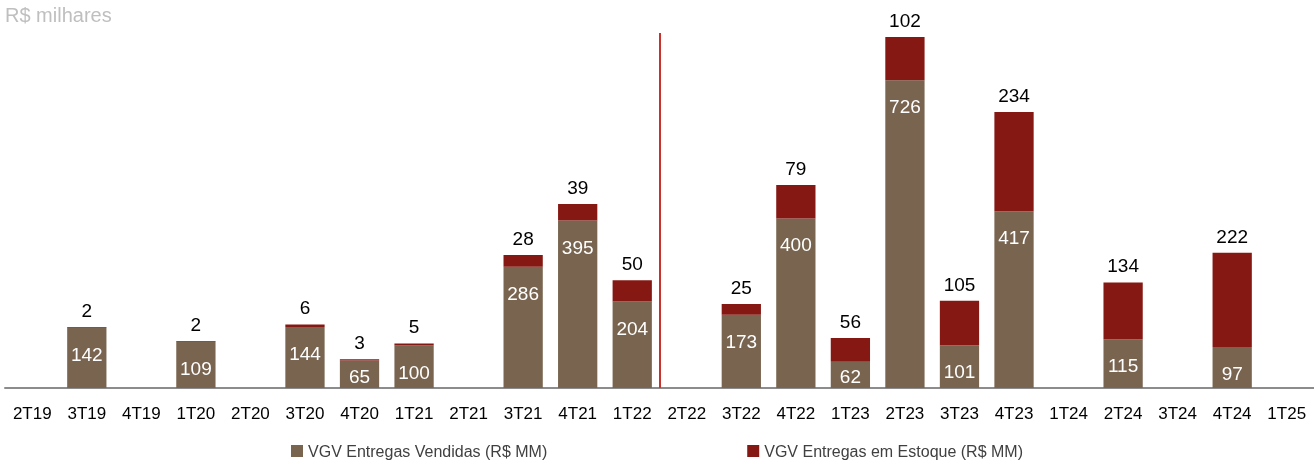 This screenshot has height=466, width=1314. I want to click on legend-label: VGV Entregas Vendidas (R$ MM), so click(428, 451).